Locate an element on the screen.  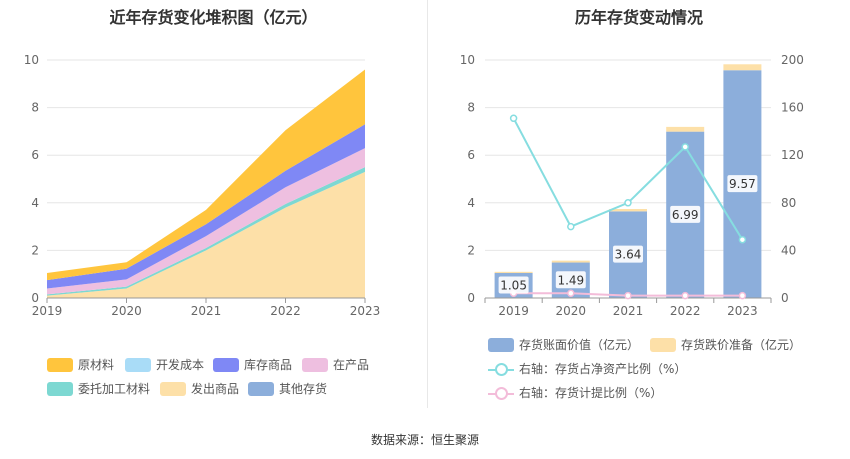
legend-item: 委托加工材料 is located at coordinates (98, 388).